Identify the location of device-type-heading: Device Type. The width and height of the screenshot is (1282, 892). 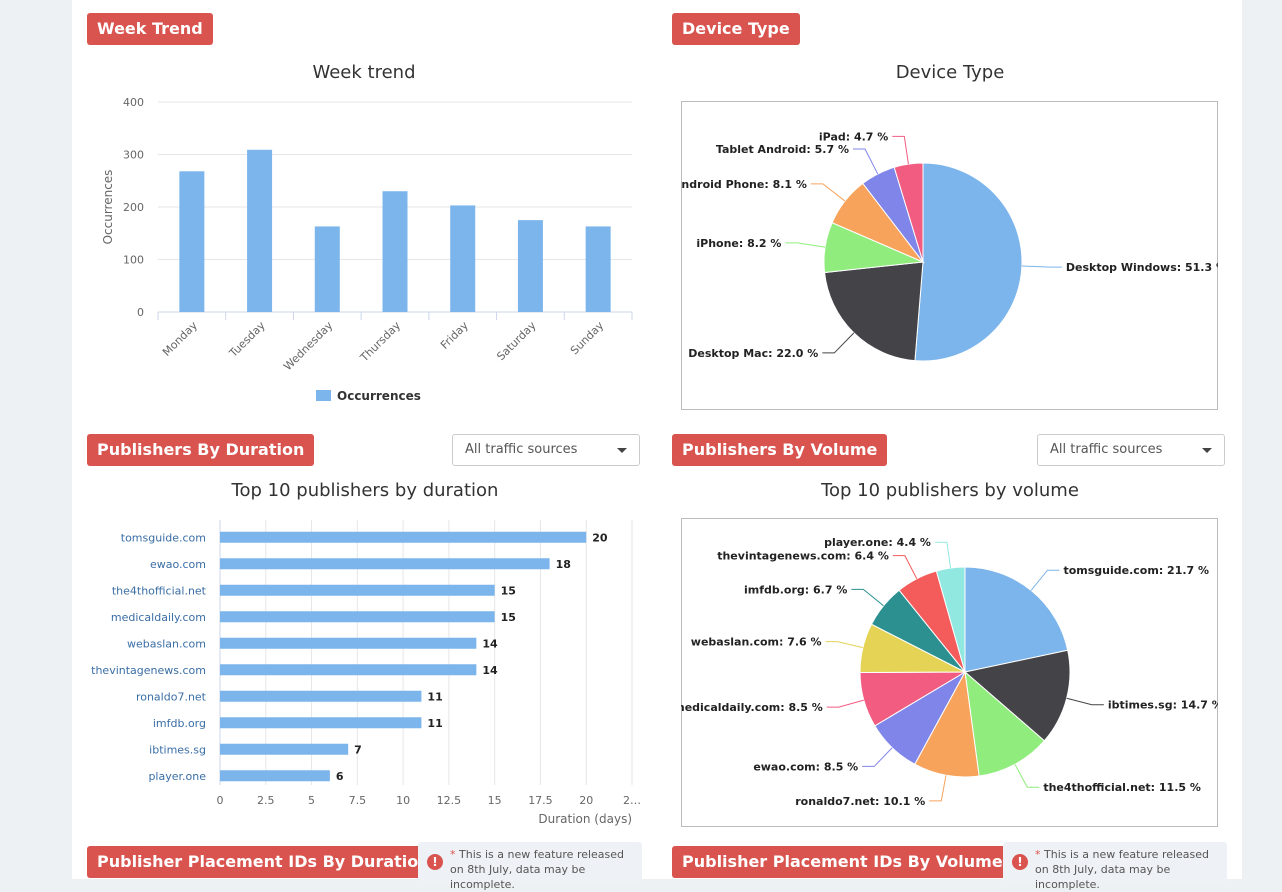
(736, 29).